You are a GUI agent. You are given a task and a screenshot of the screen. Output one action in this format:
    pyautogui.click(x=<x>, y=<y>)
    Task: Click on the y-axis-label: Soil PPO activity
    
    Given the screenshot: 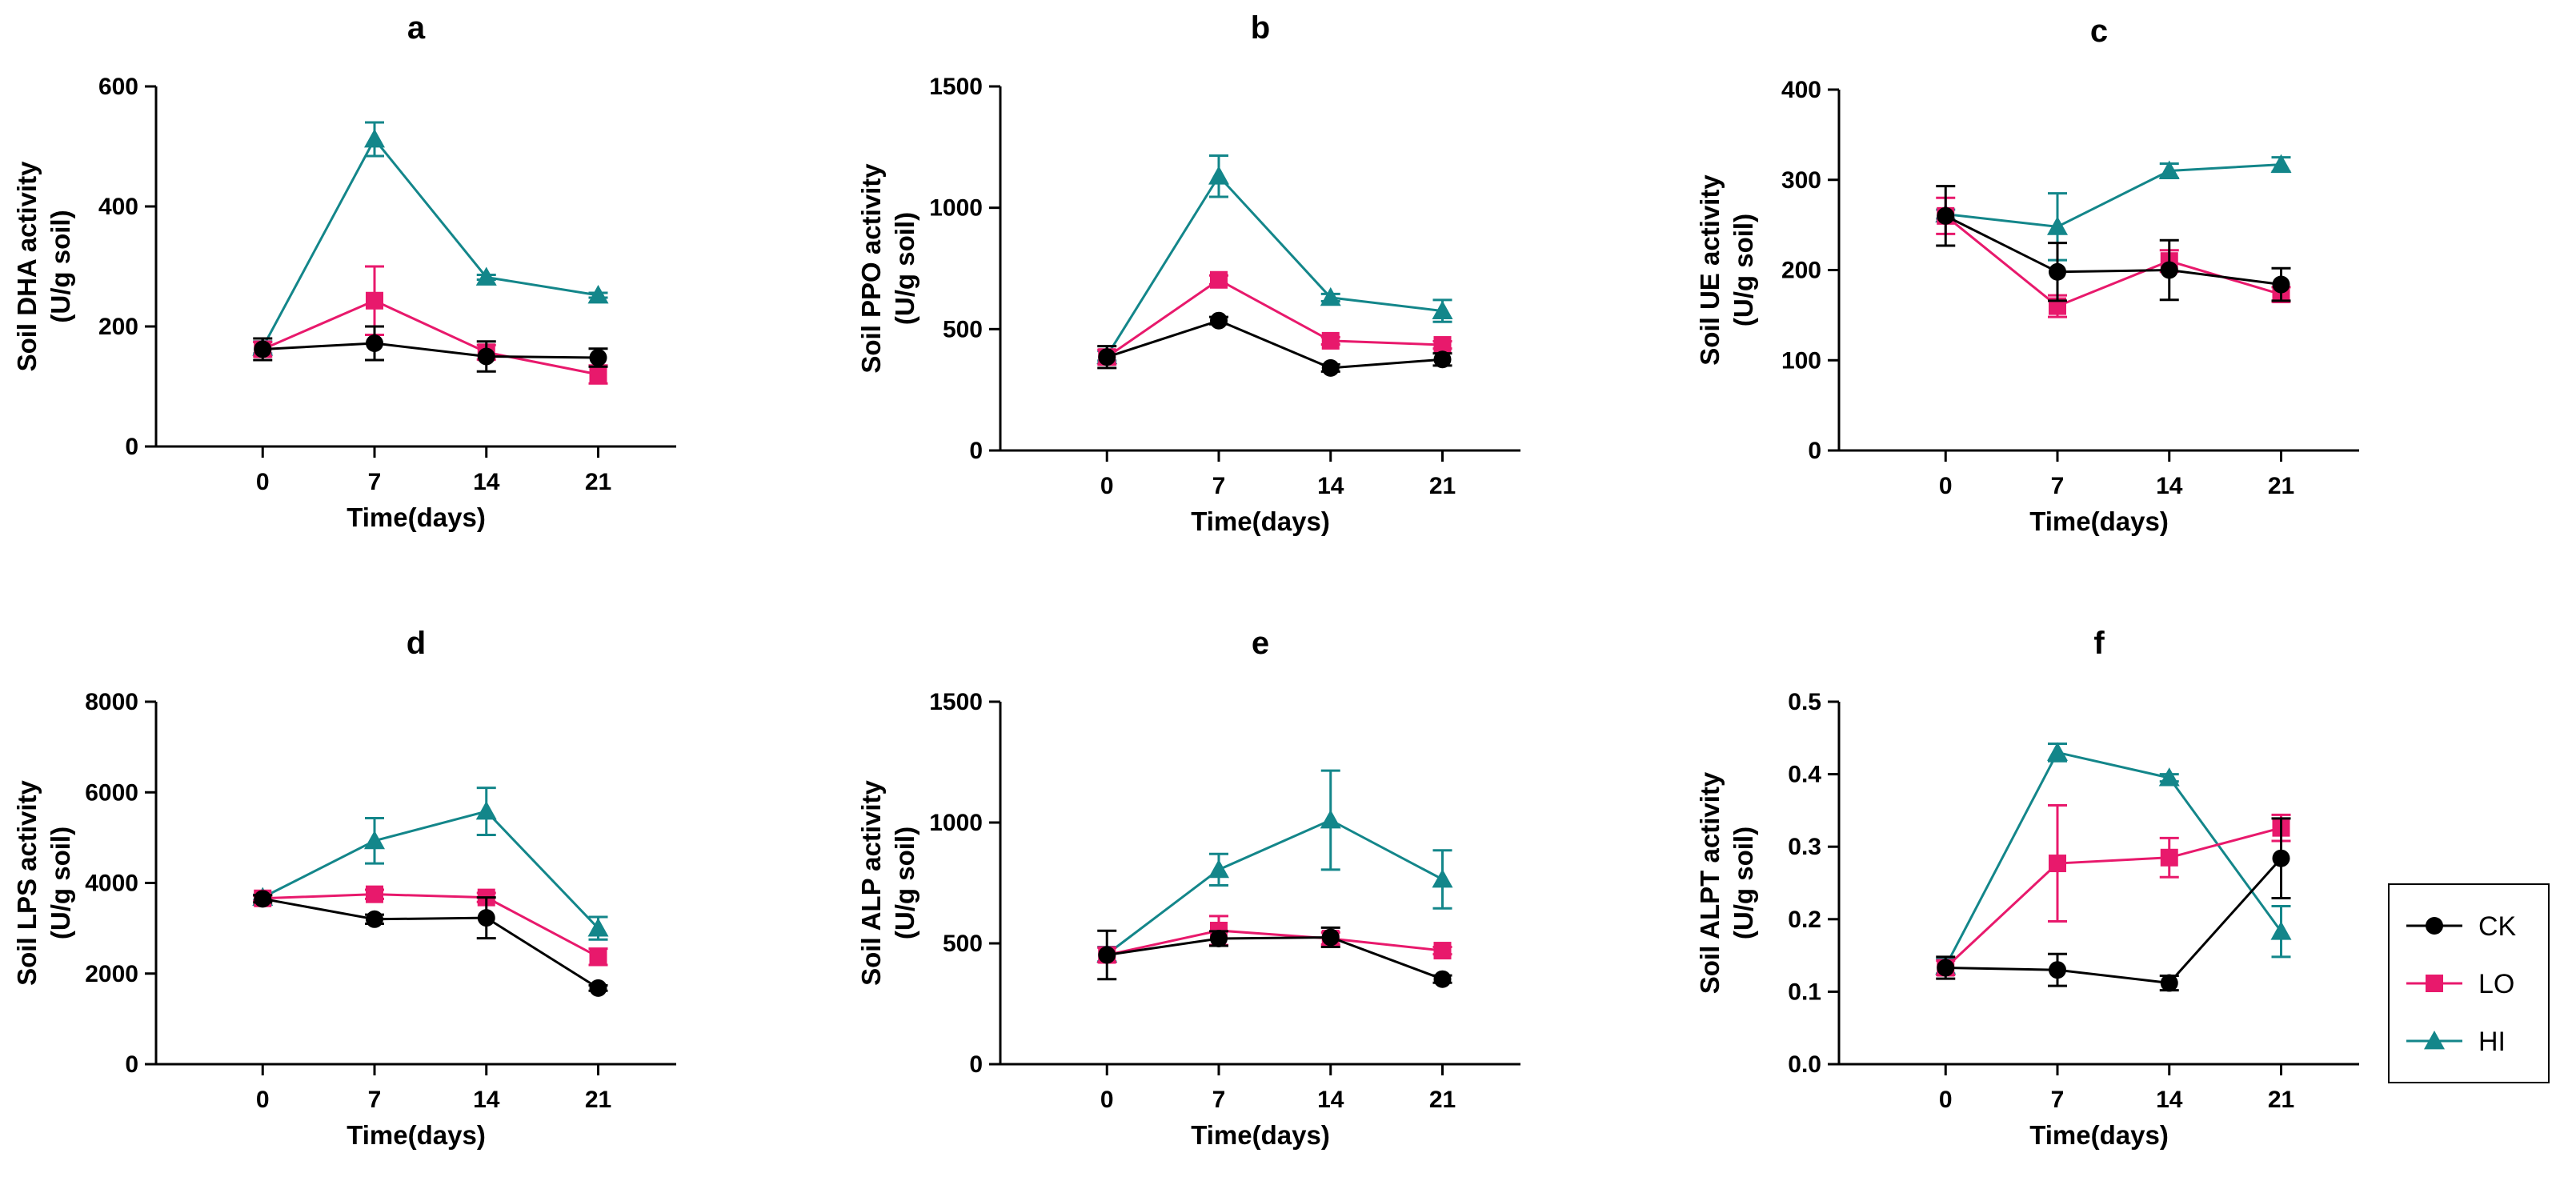 What is the action you would take?
    pyautogui.click(x=871, y=268)
    